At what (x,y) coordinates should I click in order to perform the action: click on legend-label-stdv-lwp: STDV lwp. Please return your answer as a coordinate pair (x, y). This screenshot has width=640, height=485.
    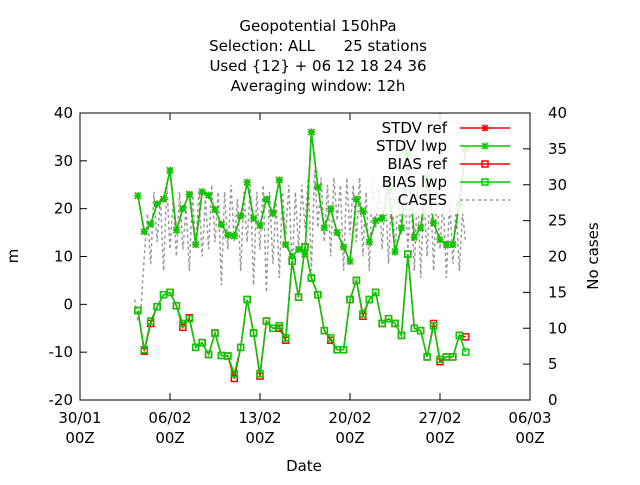
    Looking at the image, I should click on (411, 146).